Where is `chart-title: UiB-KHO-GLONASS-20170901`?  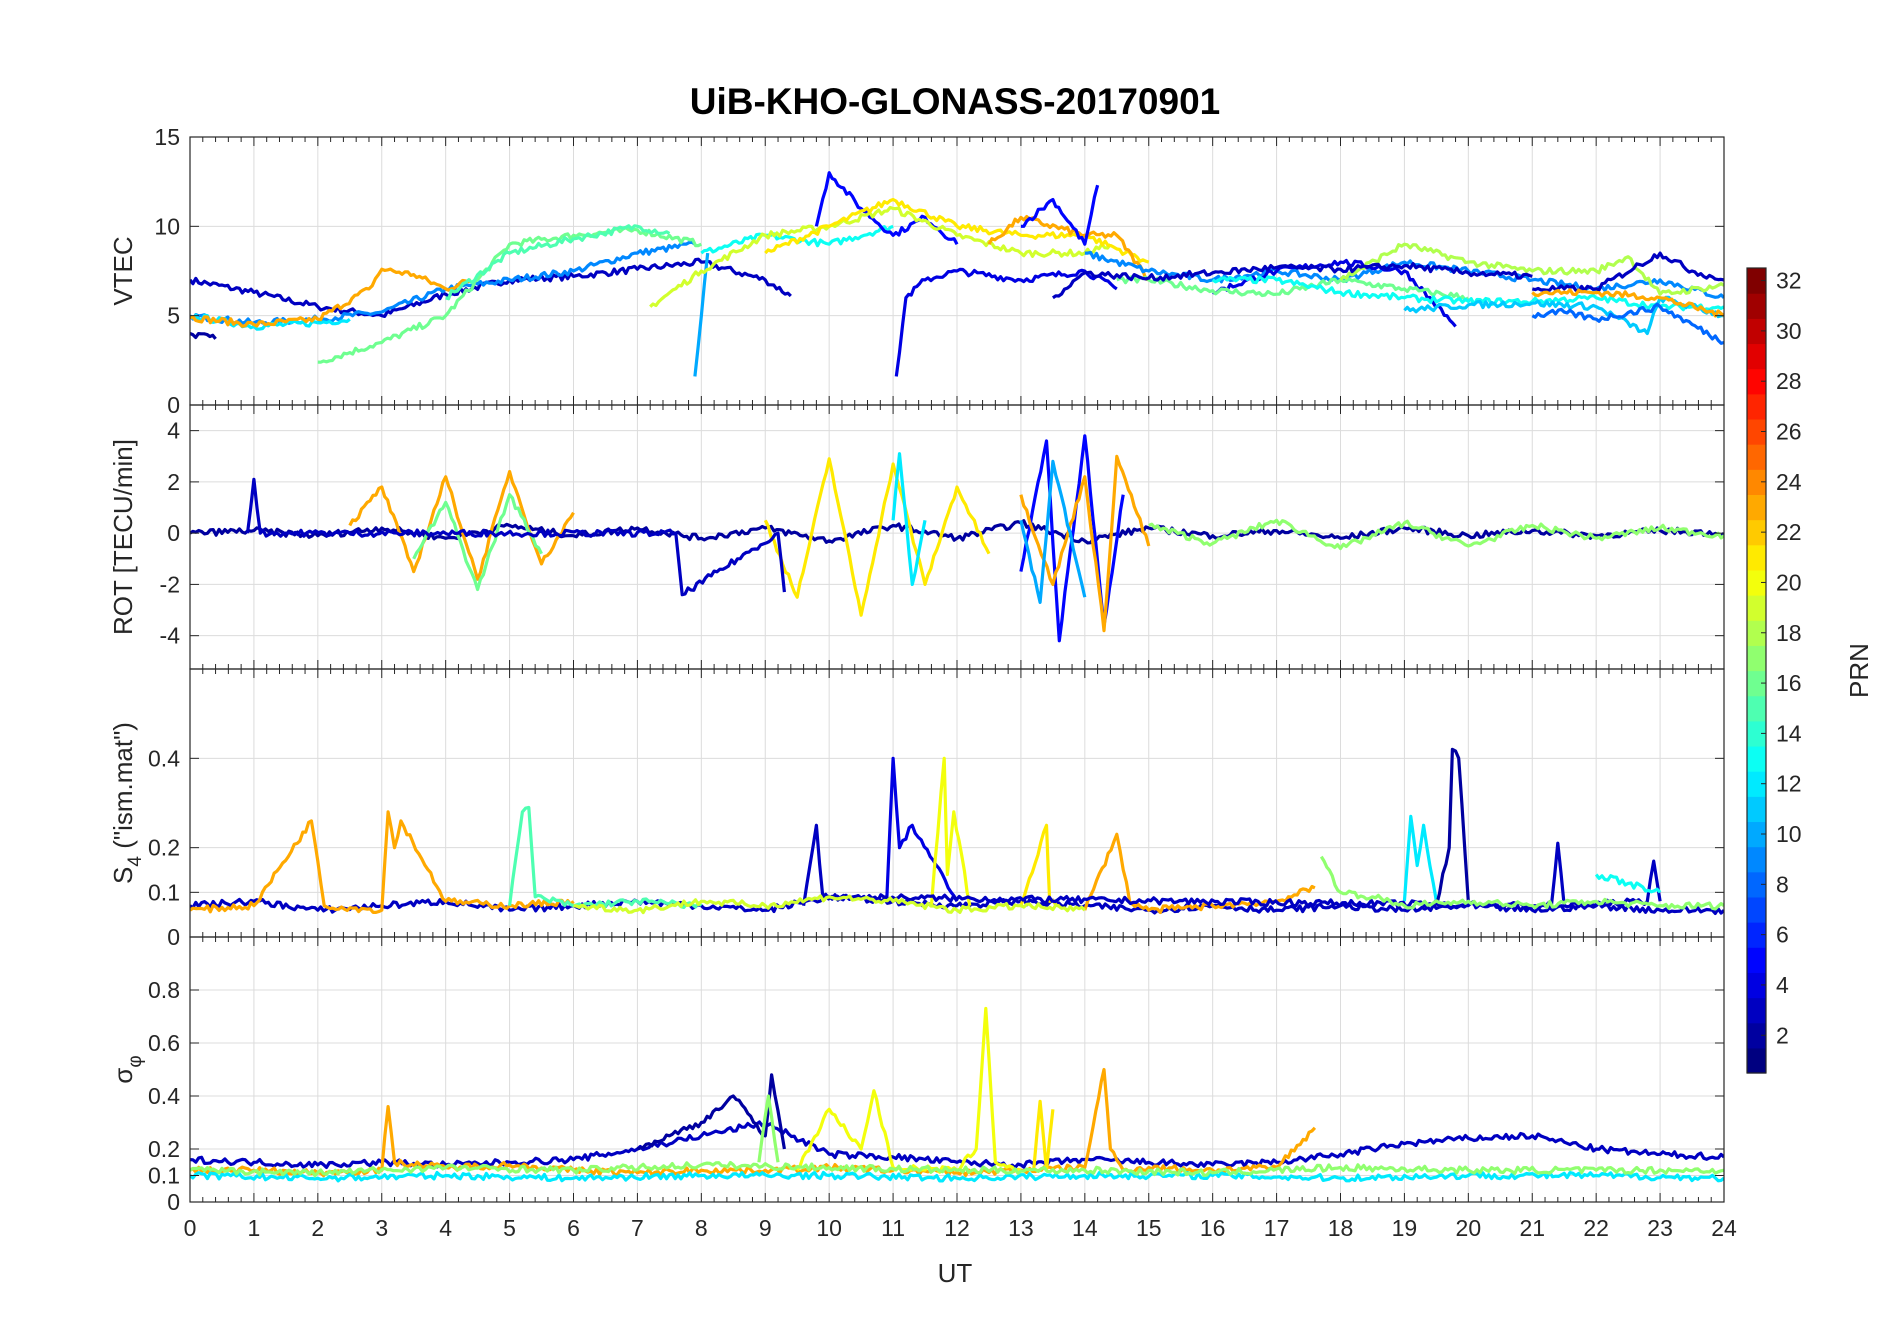
chart-title: UiB-KHO-GLONASS-20170901 is located at coordinates (955, 101).